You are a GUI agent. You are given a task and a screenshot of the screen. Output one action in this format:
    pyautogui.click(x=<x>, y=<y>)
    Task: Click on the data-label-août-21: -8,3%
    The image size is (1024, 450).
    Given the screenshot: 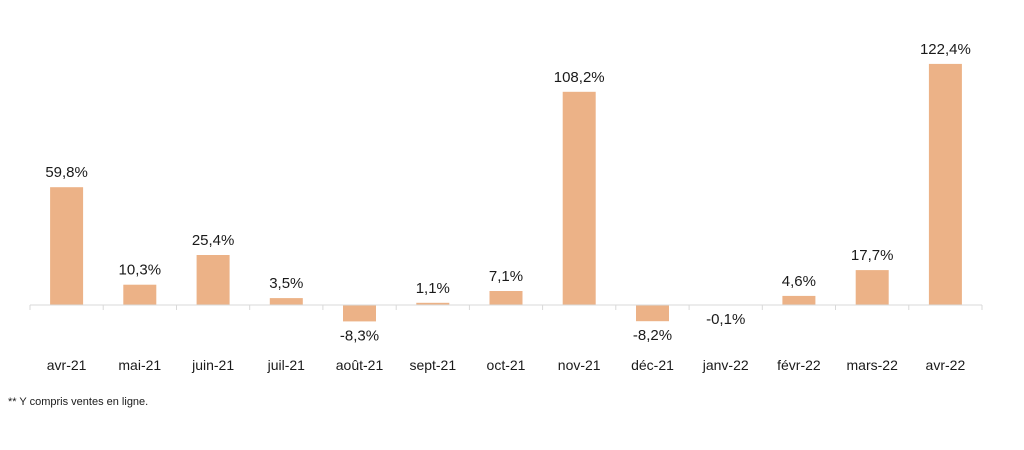 What is the action you would take?
    pyautogui.click(x=359, y=335)
    